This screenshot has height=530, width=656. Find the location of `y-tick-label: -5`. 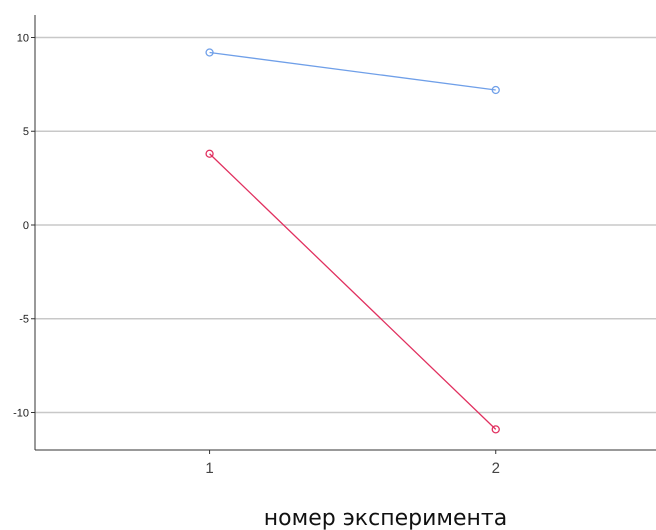

y-tick-label: -5 is located at coordinates (24, 320).